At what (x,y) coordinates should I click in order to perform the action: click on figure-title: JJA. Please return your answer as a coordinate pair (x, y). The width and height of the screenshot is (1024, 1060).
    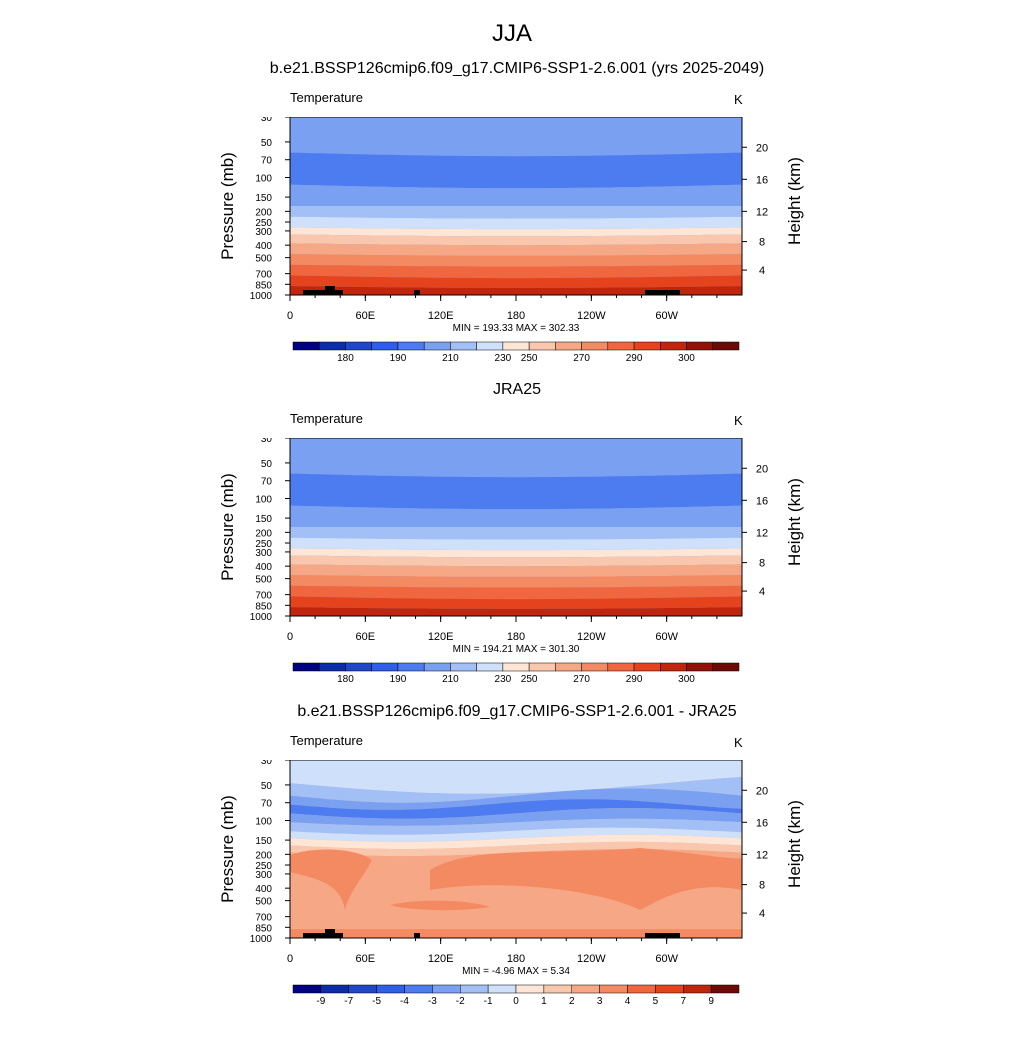
    Looking at the image, I should click on (511, 33).